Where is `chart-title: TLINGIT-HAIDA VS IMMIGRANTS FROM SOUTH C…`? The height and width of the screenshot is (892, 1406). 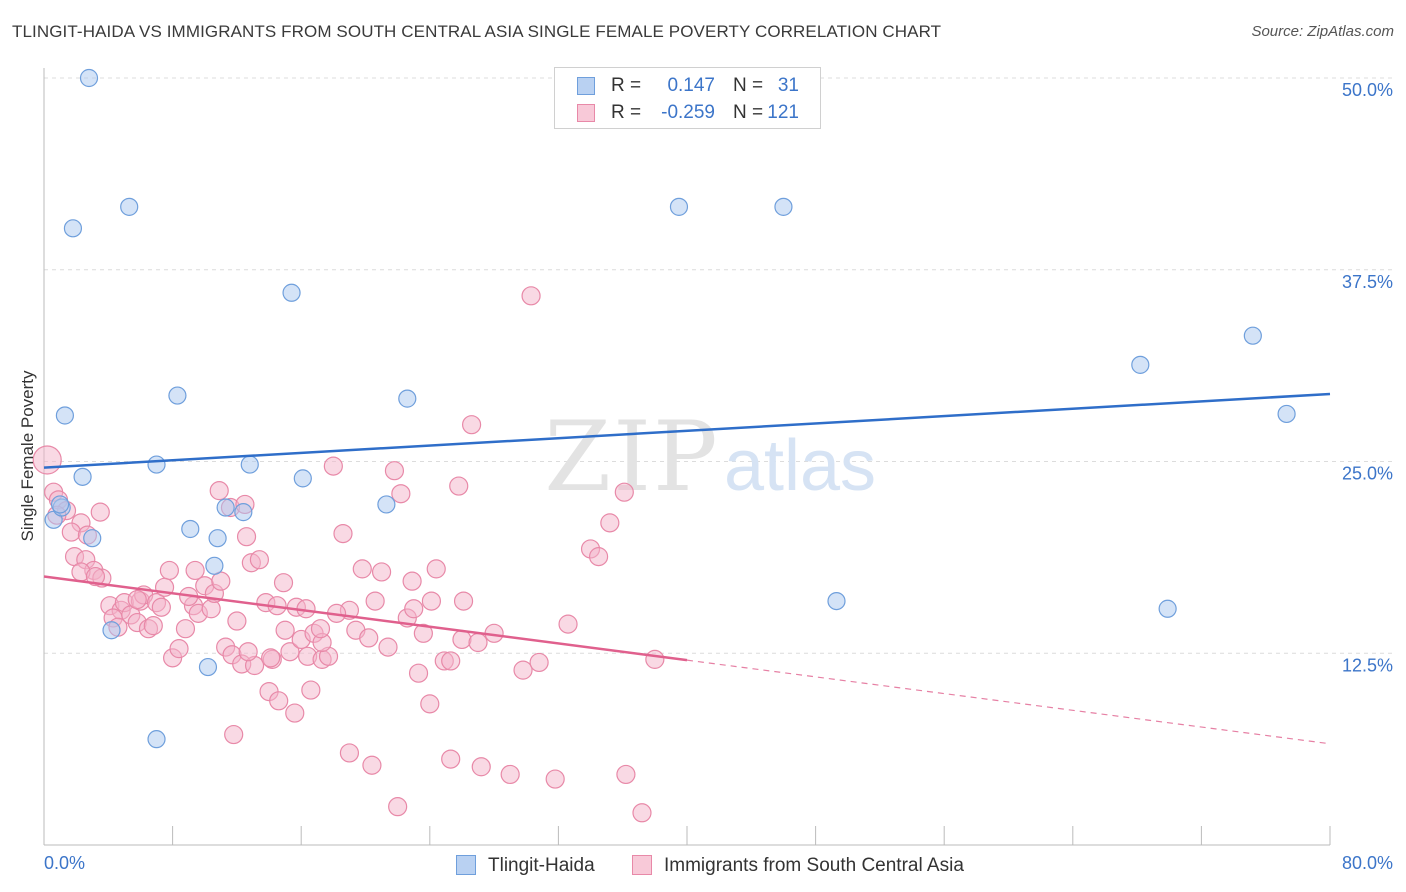
chart-title: TLINGIT-HAIDA VS IMMIGRANTS FROM SOUTH C… is located at coordinates (477, 31).